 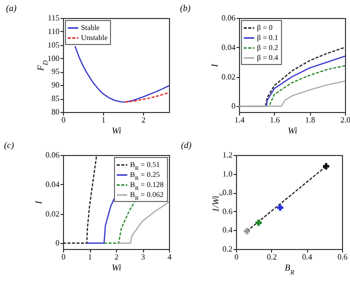 What do you see at coordinates (227, 193) in the screenshot?
I see `y-tick-label: 0.8` at bounding box center [227, 193].